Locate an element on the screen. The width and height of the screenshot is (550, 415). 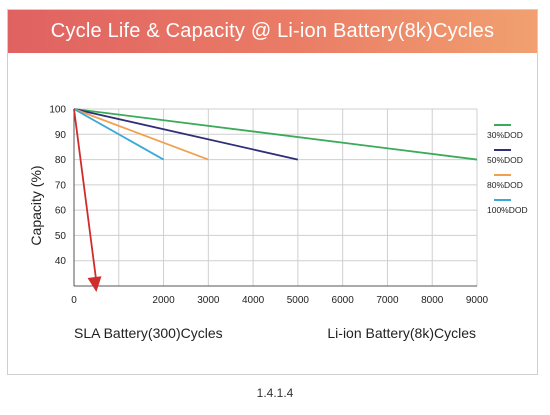
legend-label: 30%DOD is located at coordinates (505, 135).